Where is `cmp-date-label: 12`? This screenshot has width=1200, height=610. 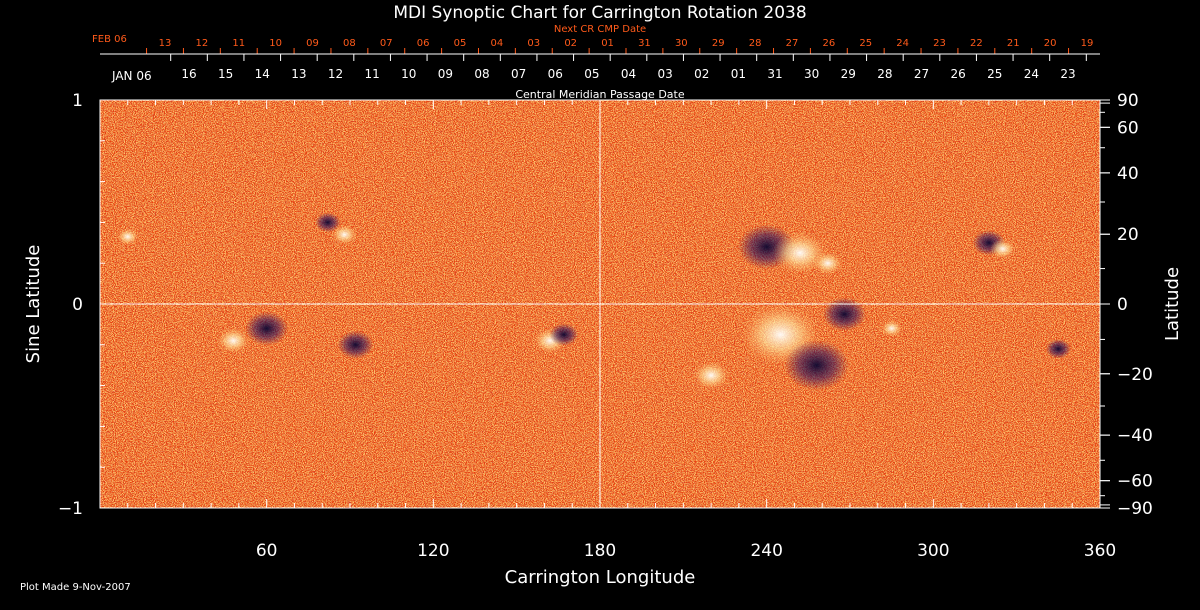 cmp-date-label: 12 is located at coordinates (335, 74).